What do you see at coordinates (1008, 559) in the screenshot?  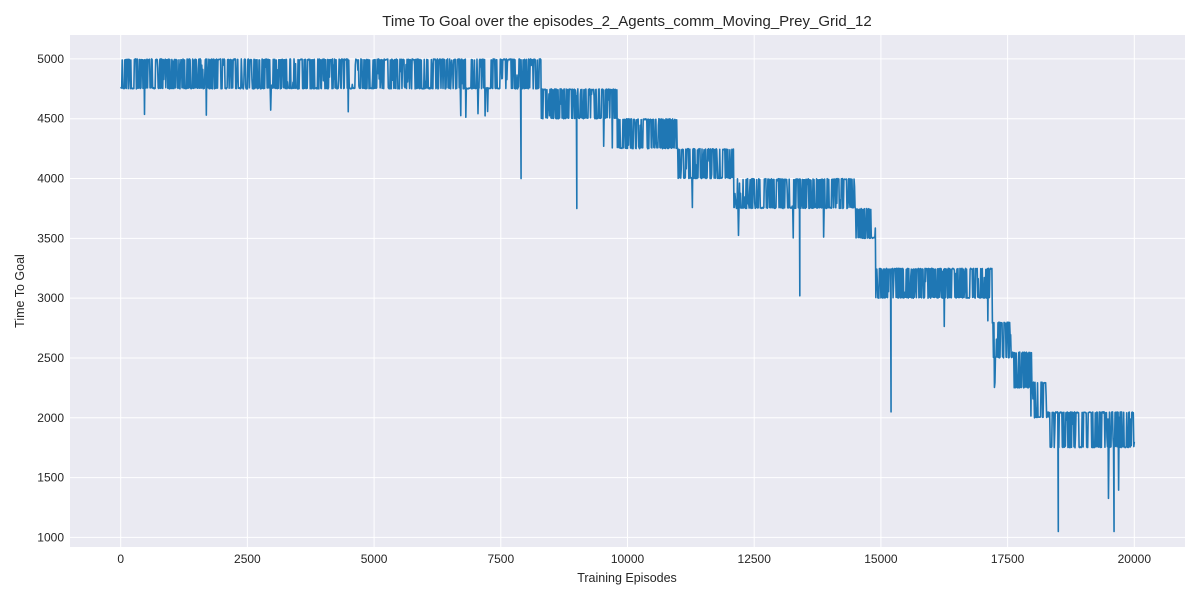 I see `x-tick-label: 17500` at bounding box center [1008, 559].